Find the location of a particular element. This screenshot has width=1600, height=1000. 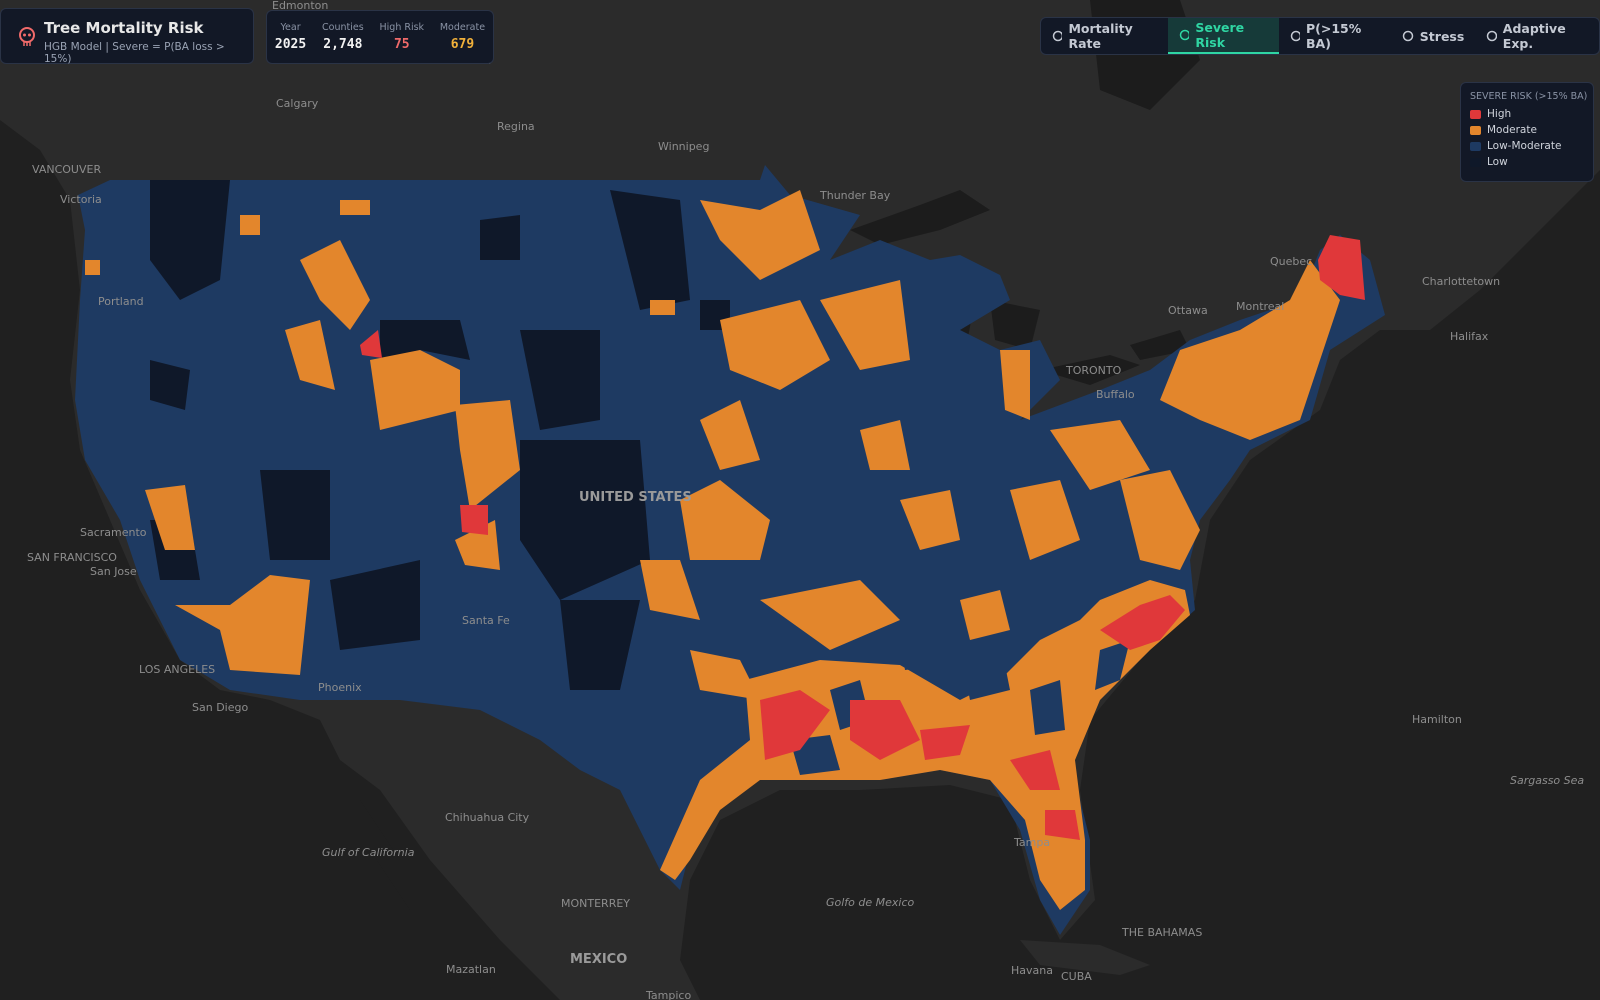

stat-value: 2,748 is located at coordinates (343, 44).